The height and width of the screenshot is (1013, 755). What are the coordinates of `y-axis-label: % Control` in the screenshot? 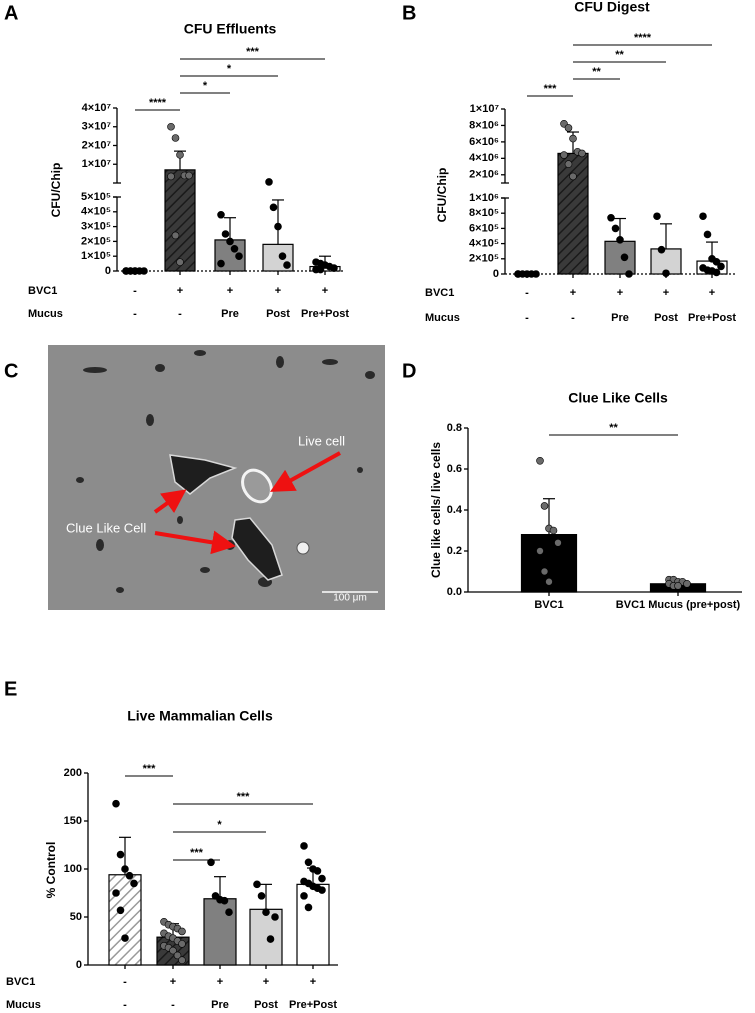 It's located at (51, 870).